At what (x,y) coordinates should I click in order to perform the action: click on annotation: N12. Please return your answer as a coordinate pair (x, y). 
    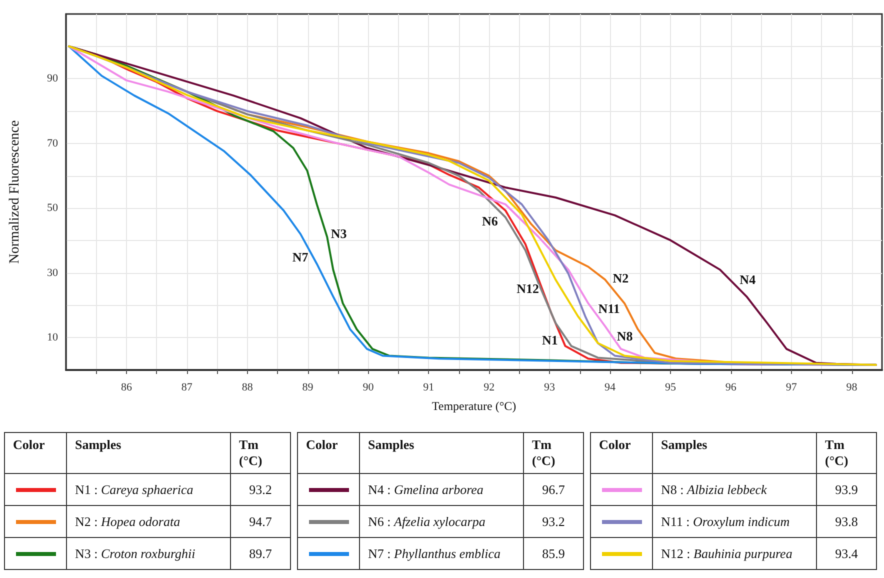
    Looking at the image, I should click on (528, 288).